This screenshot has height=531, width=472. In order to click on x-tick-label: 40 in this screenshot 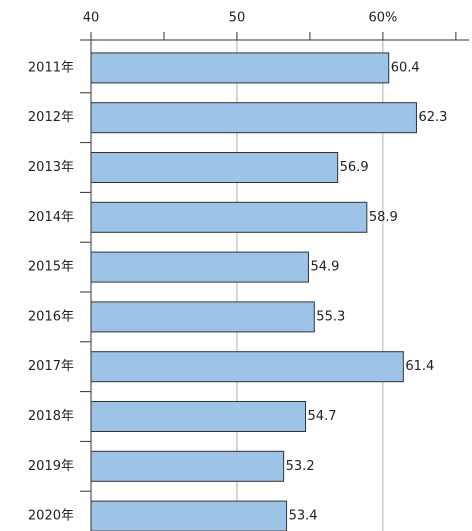, I will do `click(91, 18)`.